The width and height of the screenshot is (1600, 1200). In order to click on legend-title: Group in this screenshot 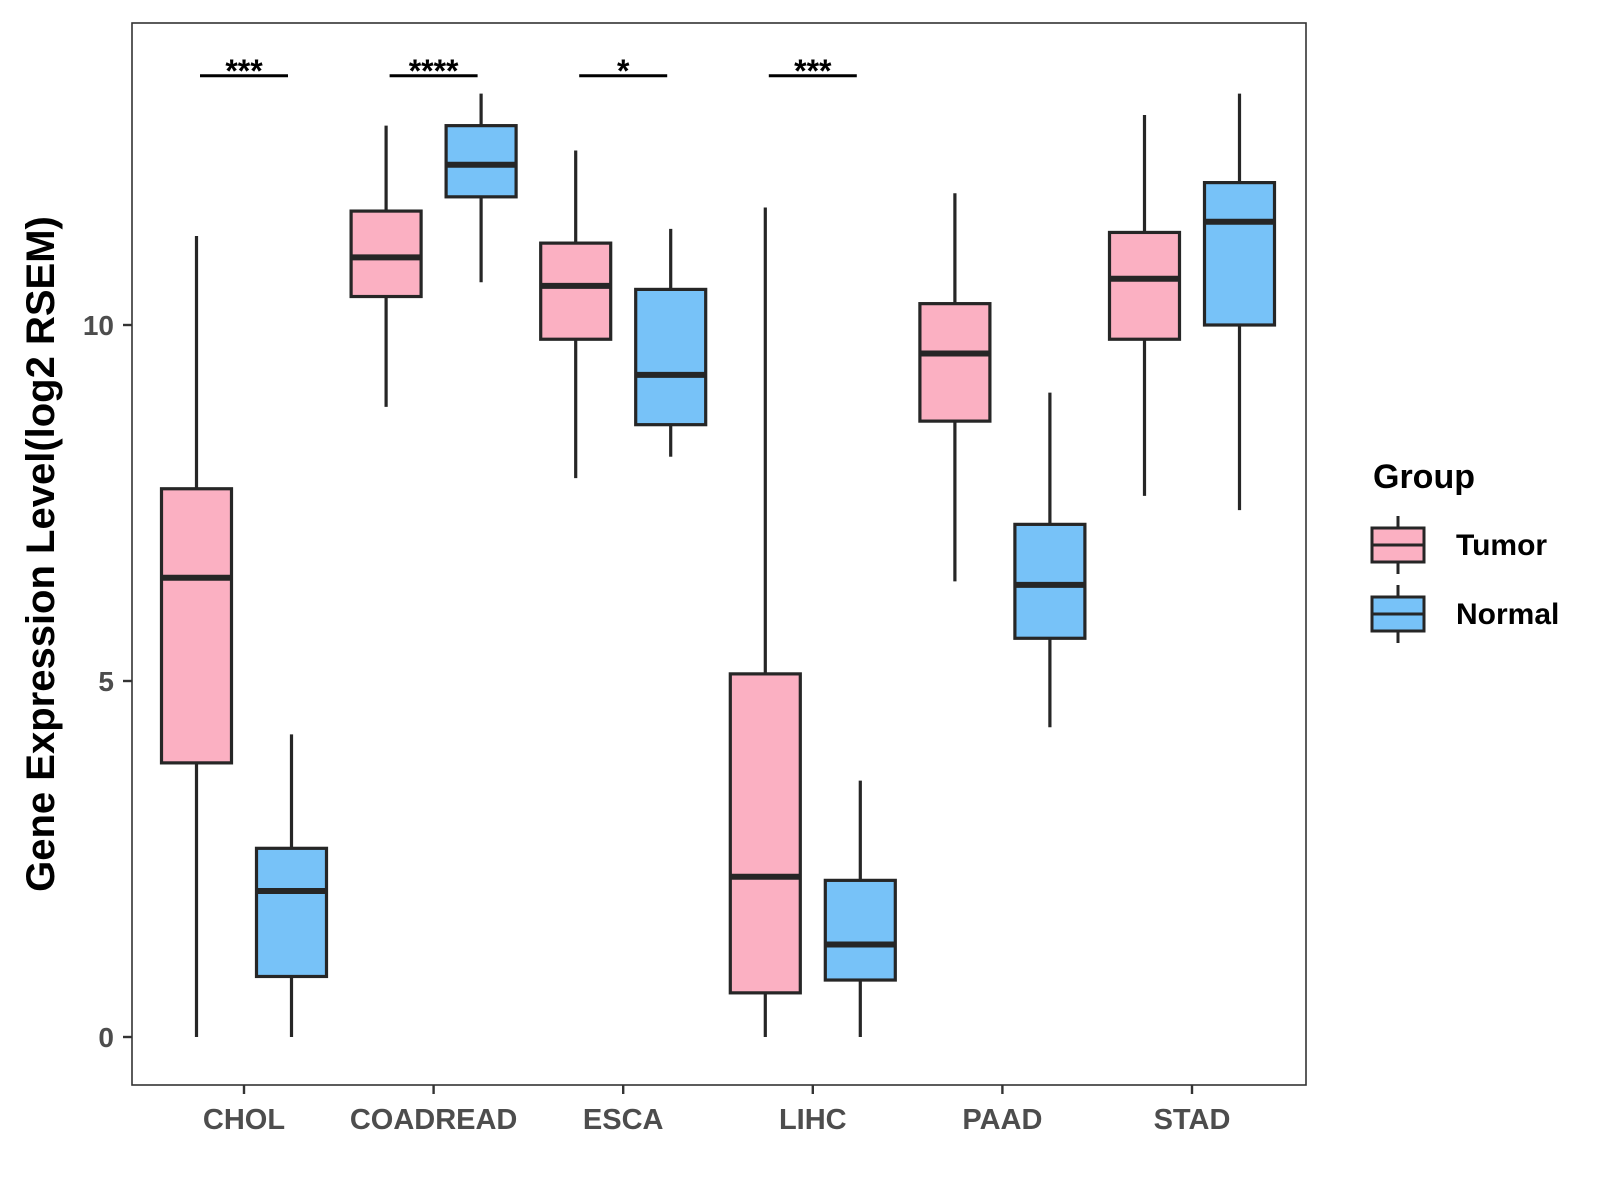, I will do `click(1424, 477)`.